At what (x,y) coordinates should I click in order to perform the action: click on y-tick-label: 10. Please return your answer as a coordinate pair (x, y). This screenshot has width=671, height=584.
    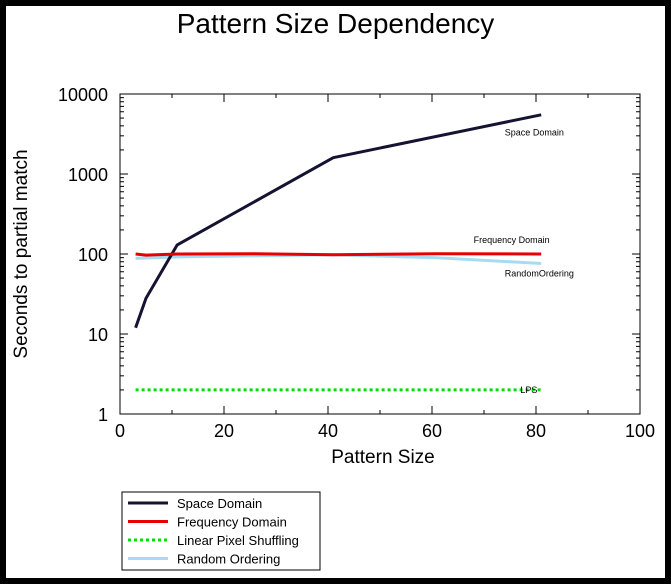
    Looking at the image, I should click on (98, 335).